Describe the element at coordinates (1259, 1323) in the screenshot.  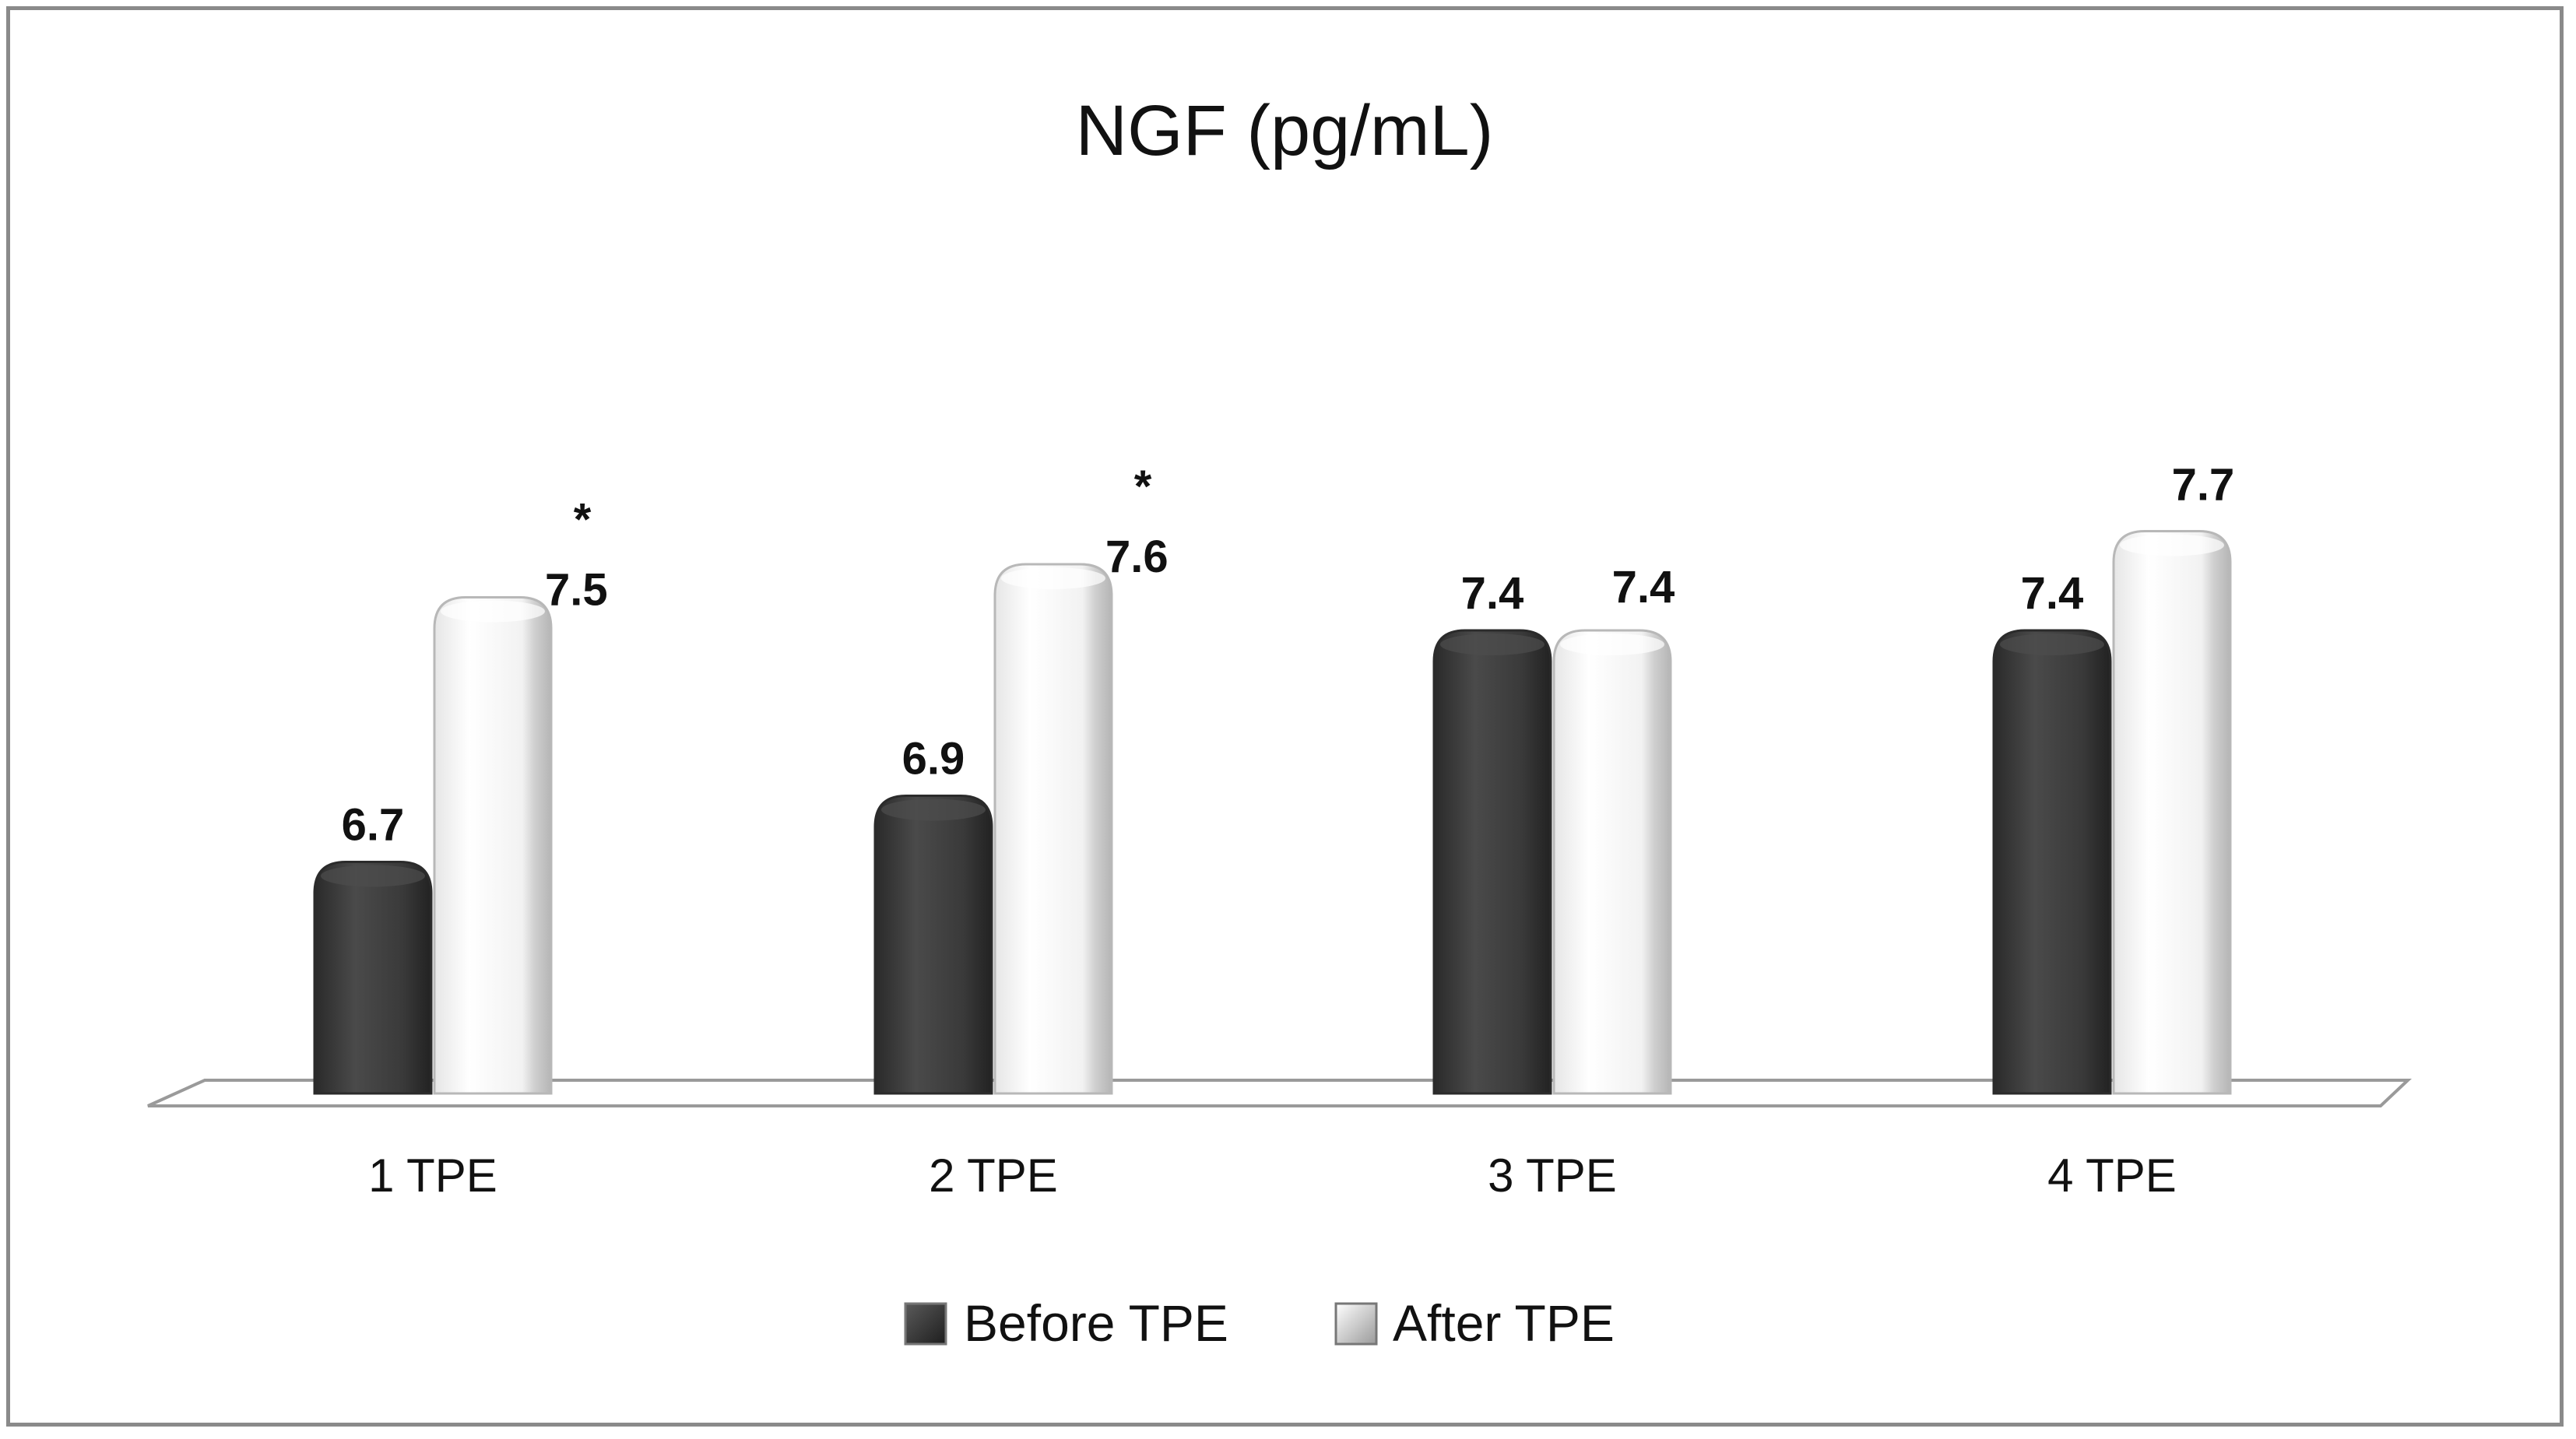
I see `legend: Before TPE After TPE` at that location.